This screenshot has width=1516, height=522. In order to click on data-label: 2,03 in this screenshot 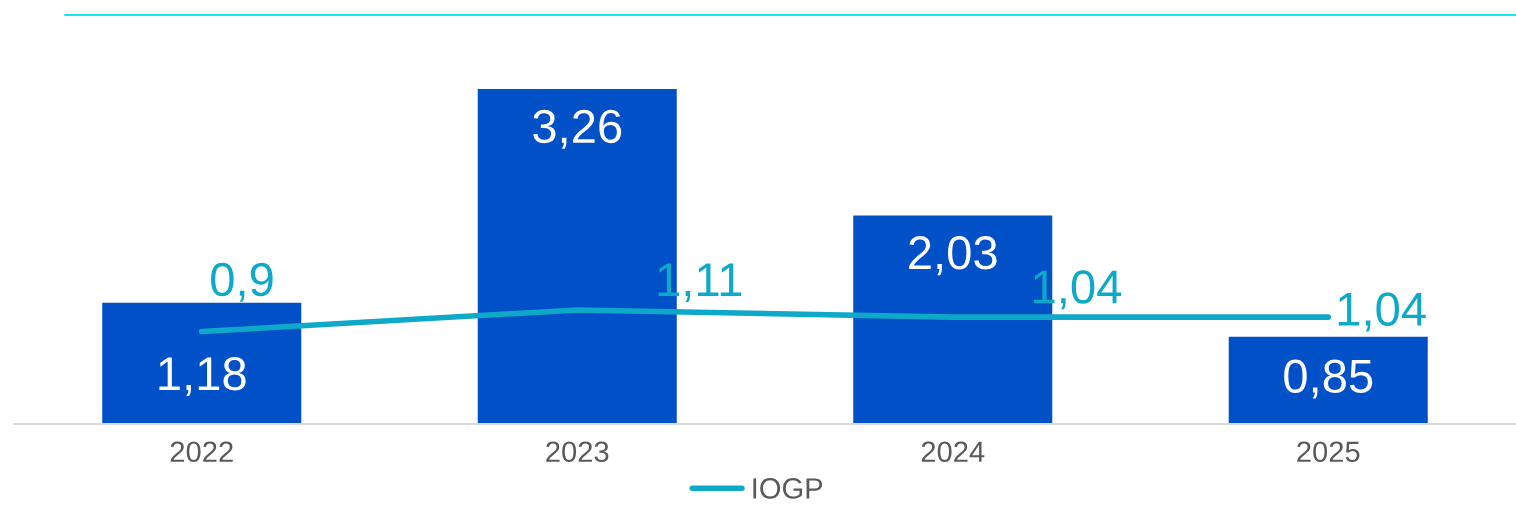, I will do `click(953, 256)`.